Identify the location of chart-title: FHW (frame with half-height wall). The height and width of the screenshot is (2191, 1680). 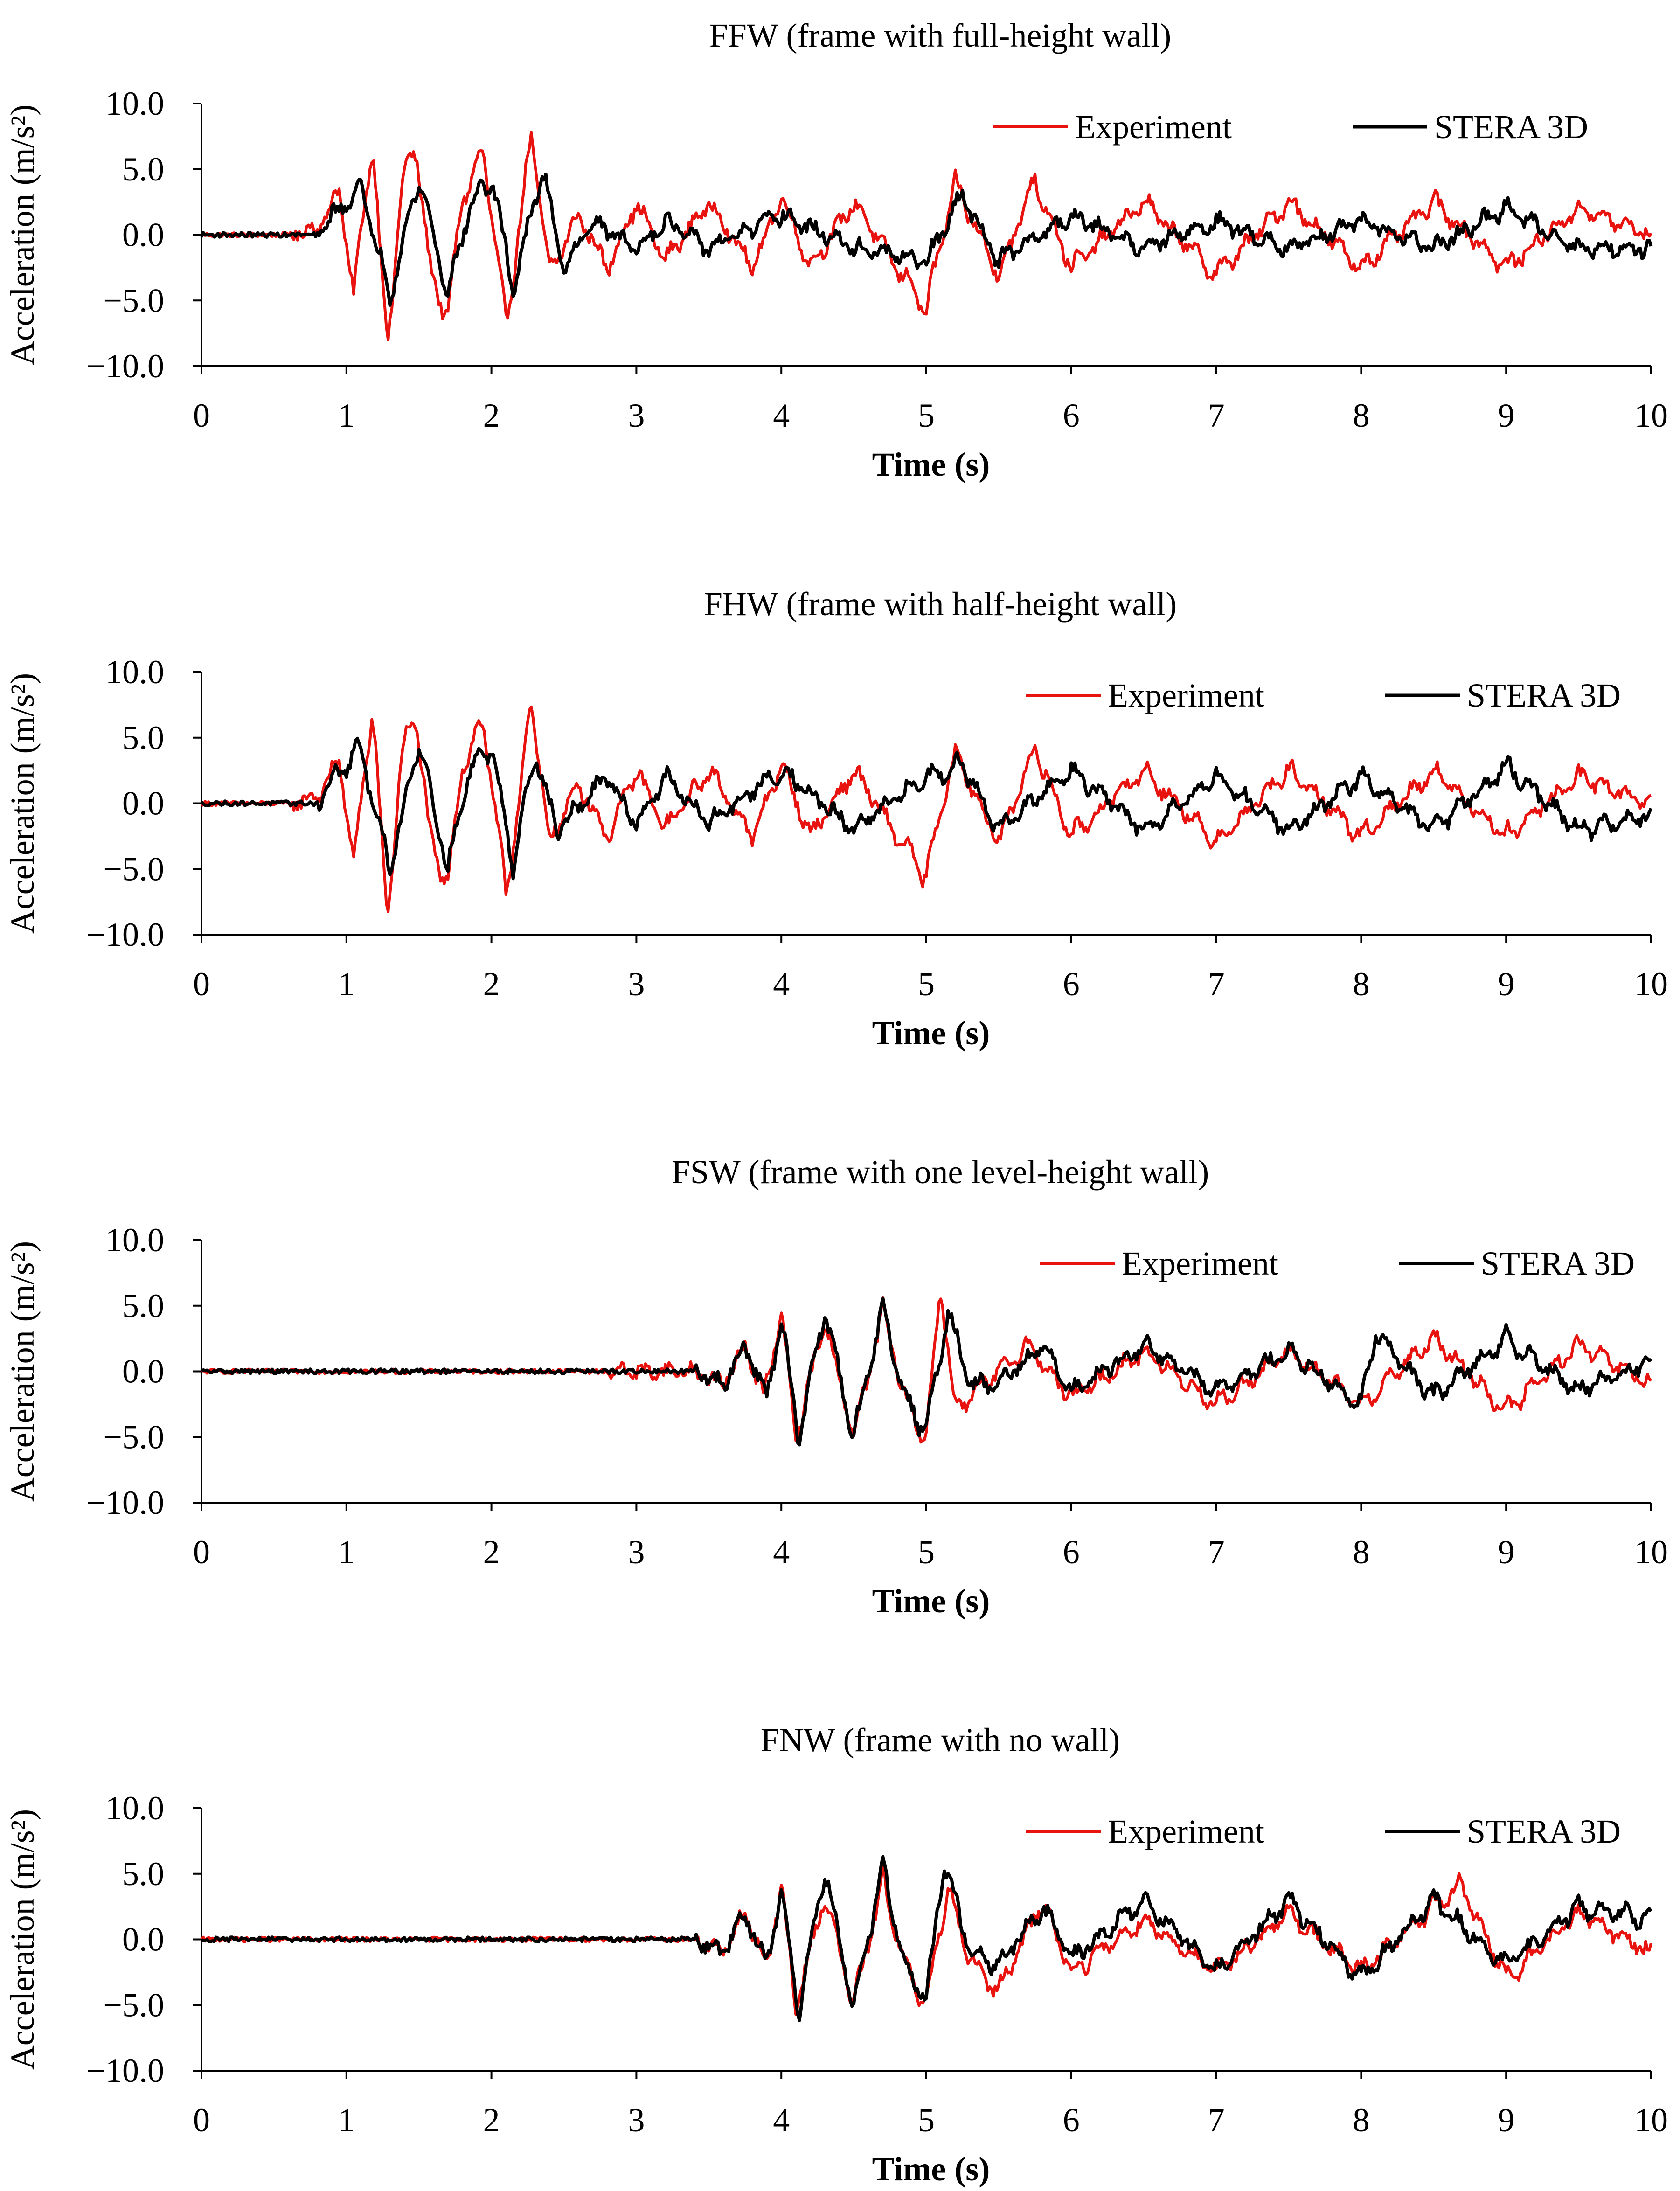
(940, 604).